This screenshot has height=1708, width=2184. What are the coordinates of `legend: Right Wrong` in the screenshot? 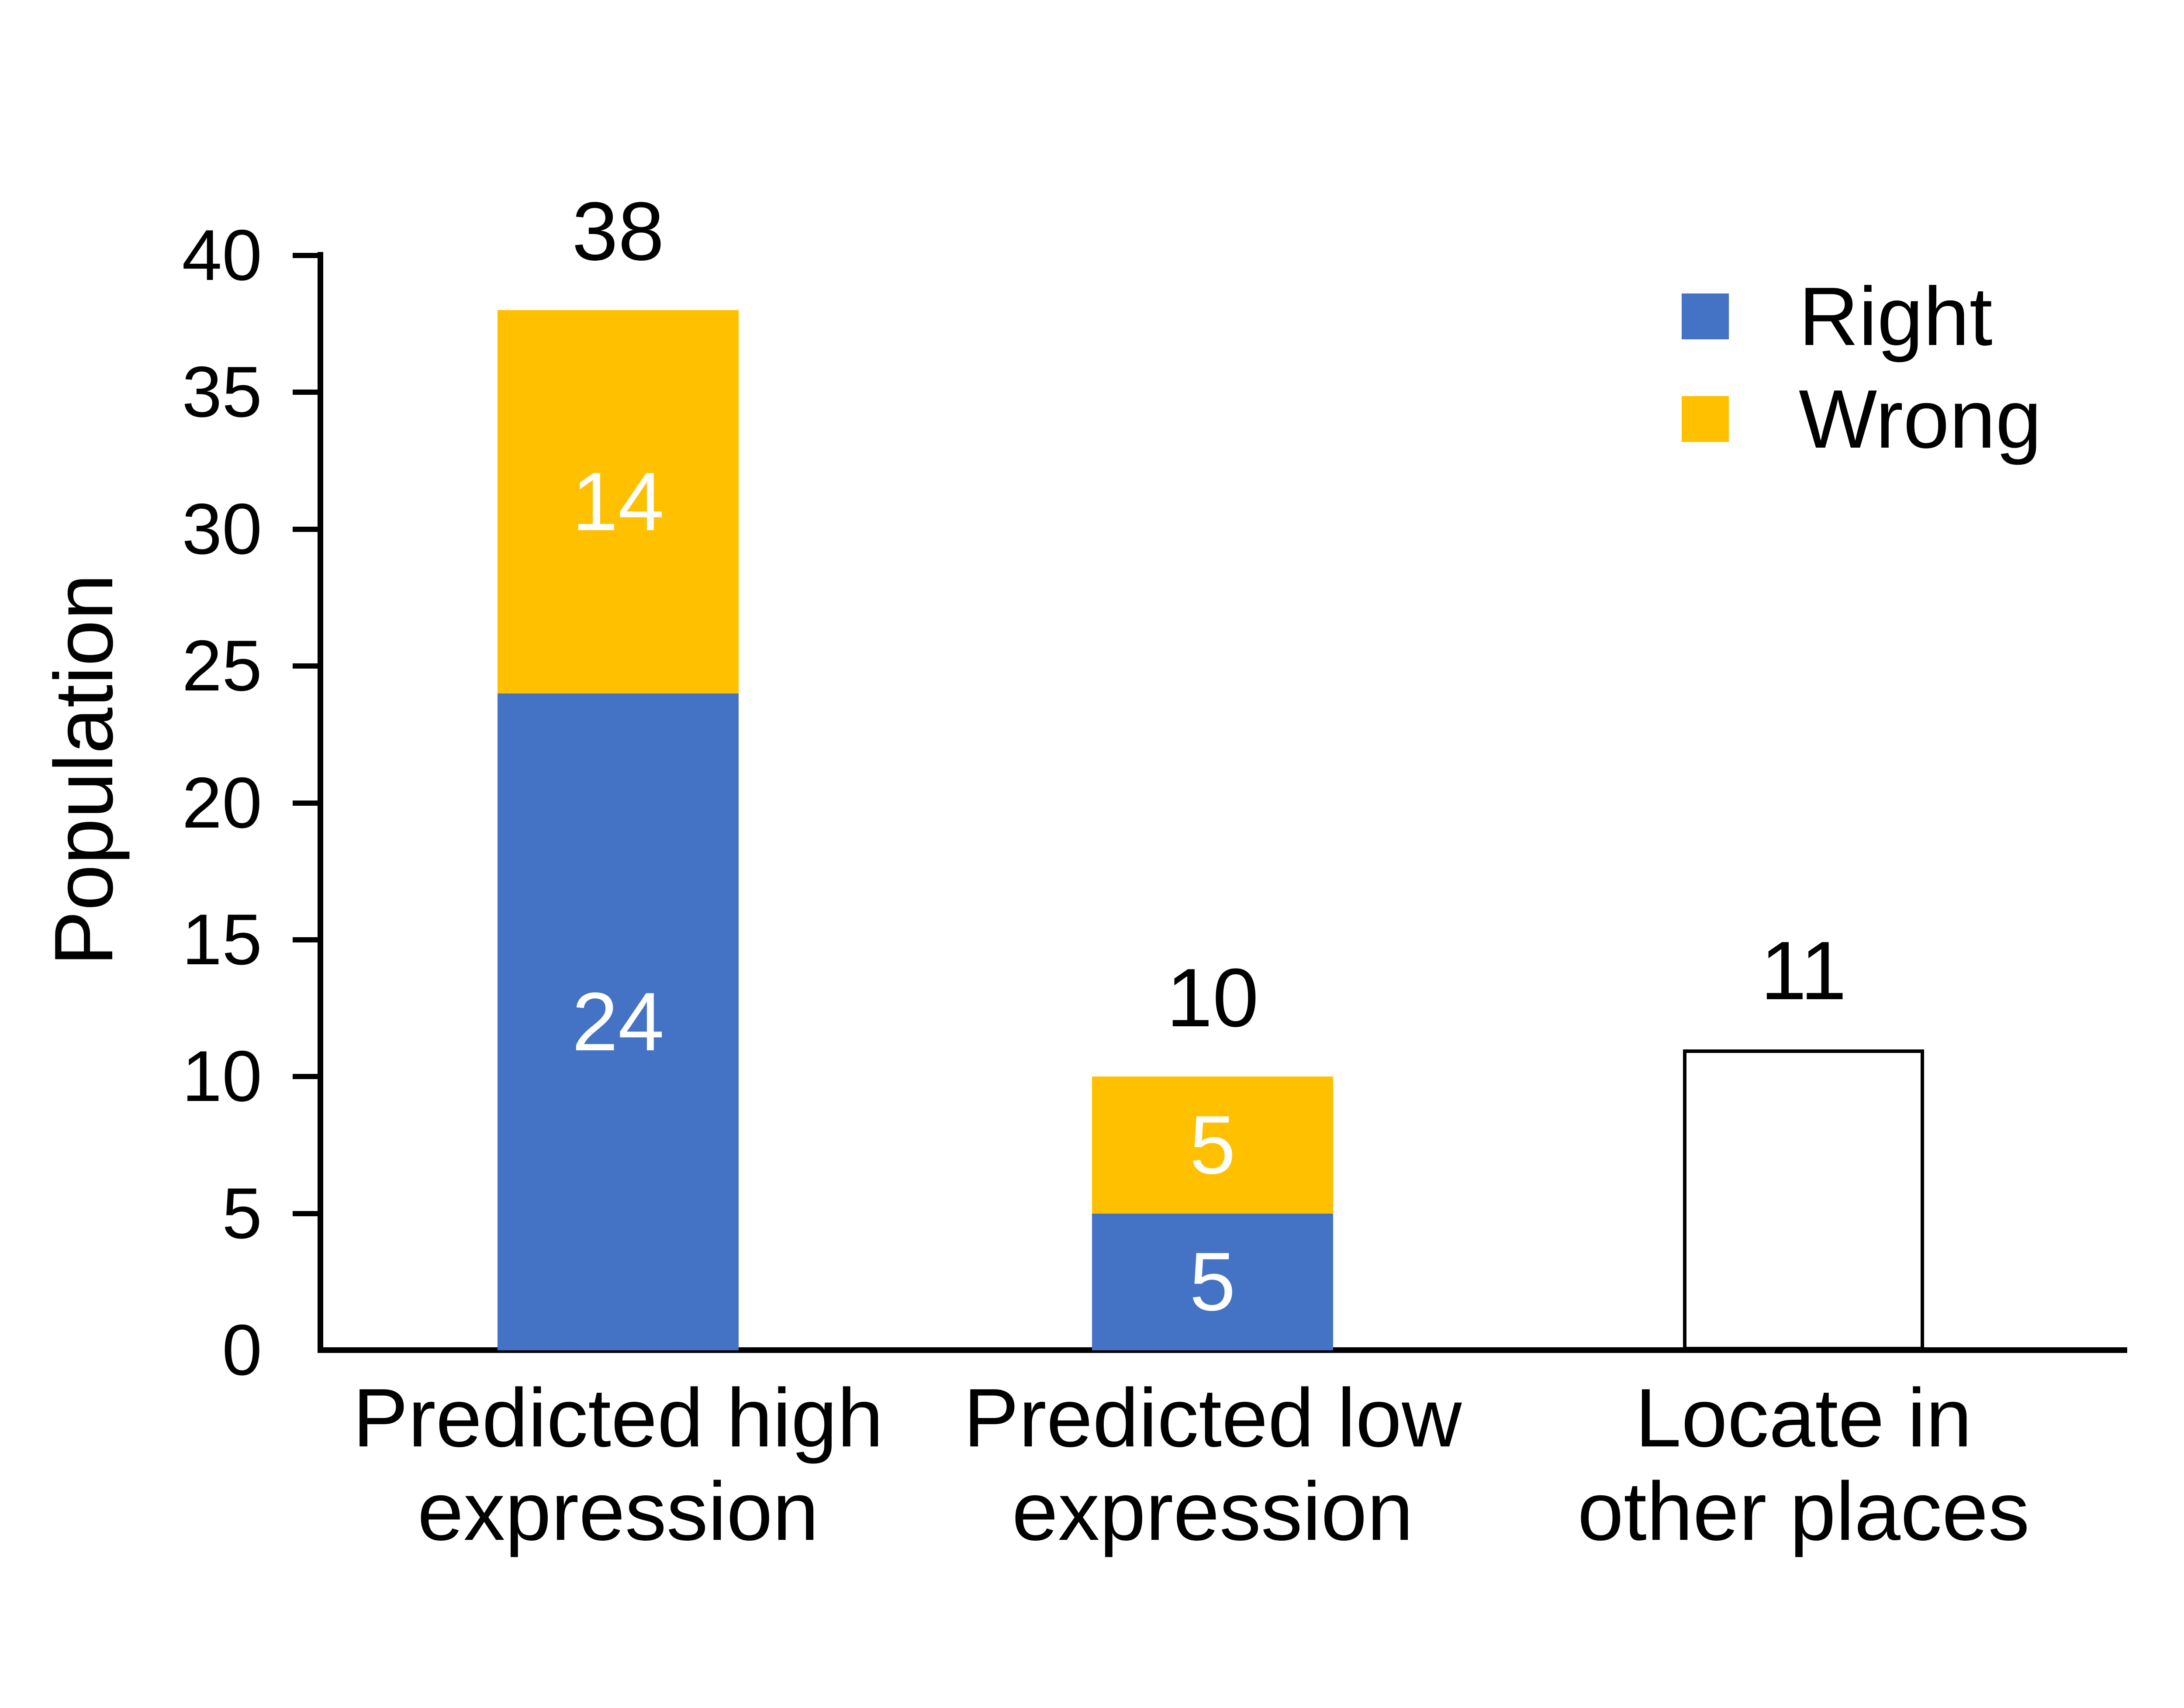 It's located at (1862, 387).